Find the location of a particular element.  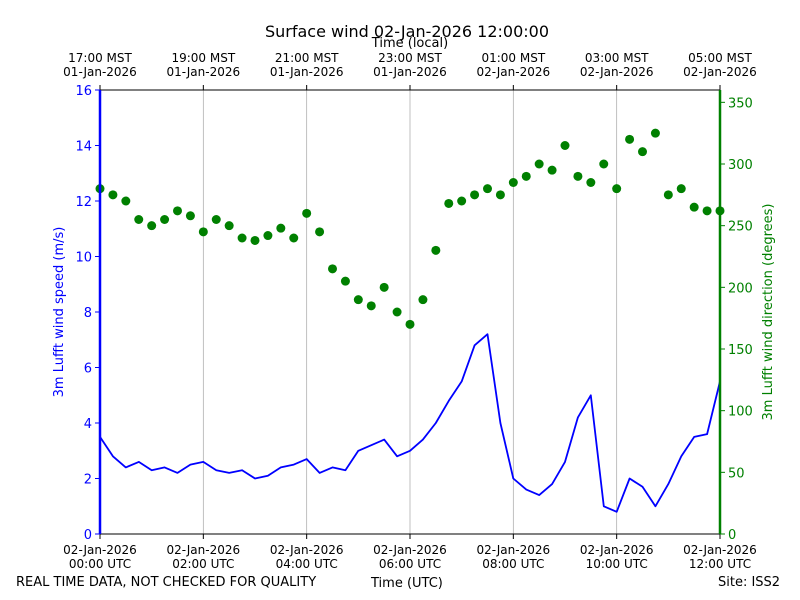

left-axis-label: 3m Lufft wind speed (m/s) is located at coordinates (59, 312).